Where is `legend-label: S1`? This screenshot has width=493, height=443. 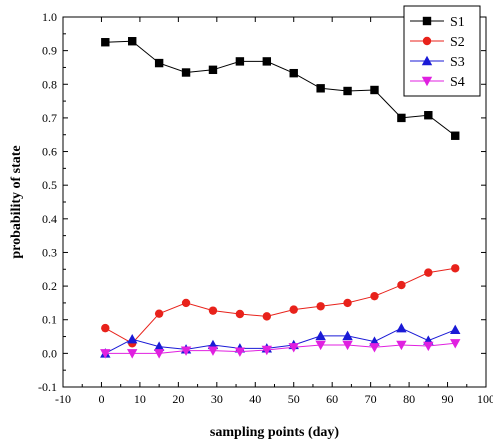
legend-label: S1 is located at coordinates (457, 22).